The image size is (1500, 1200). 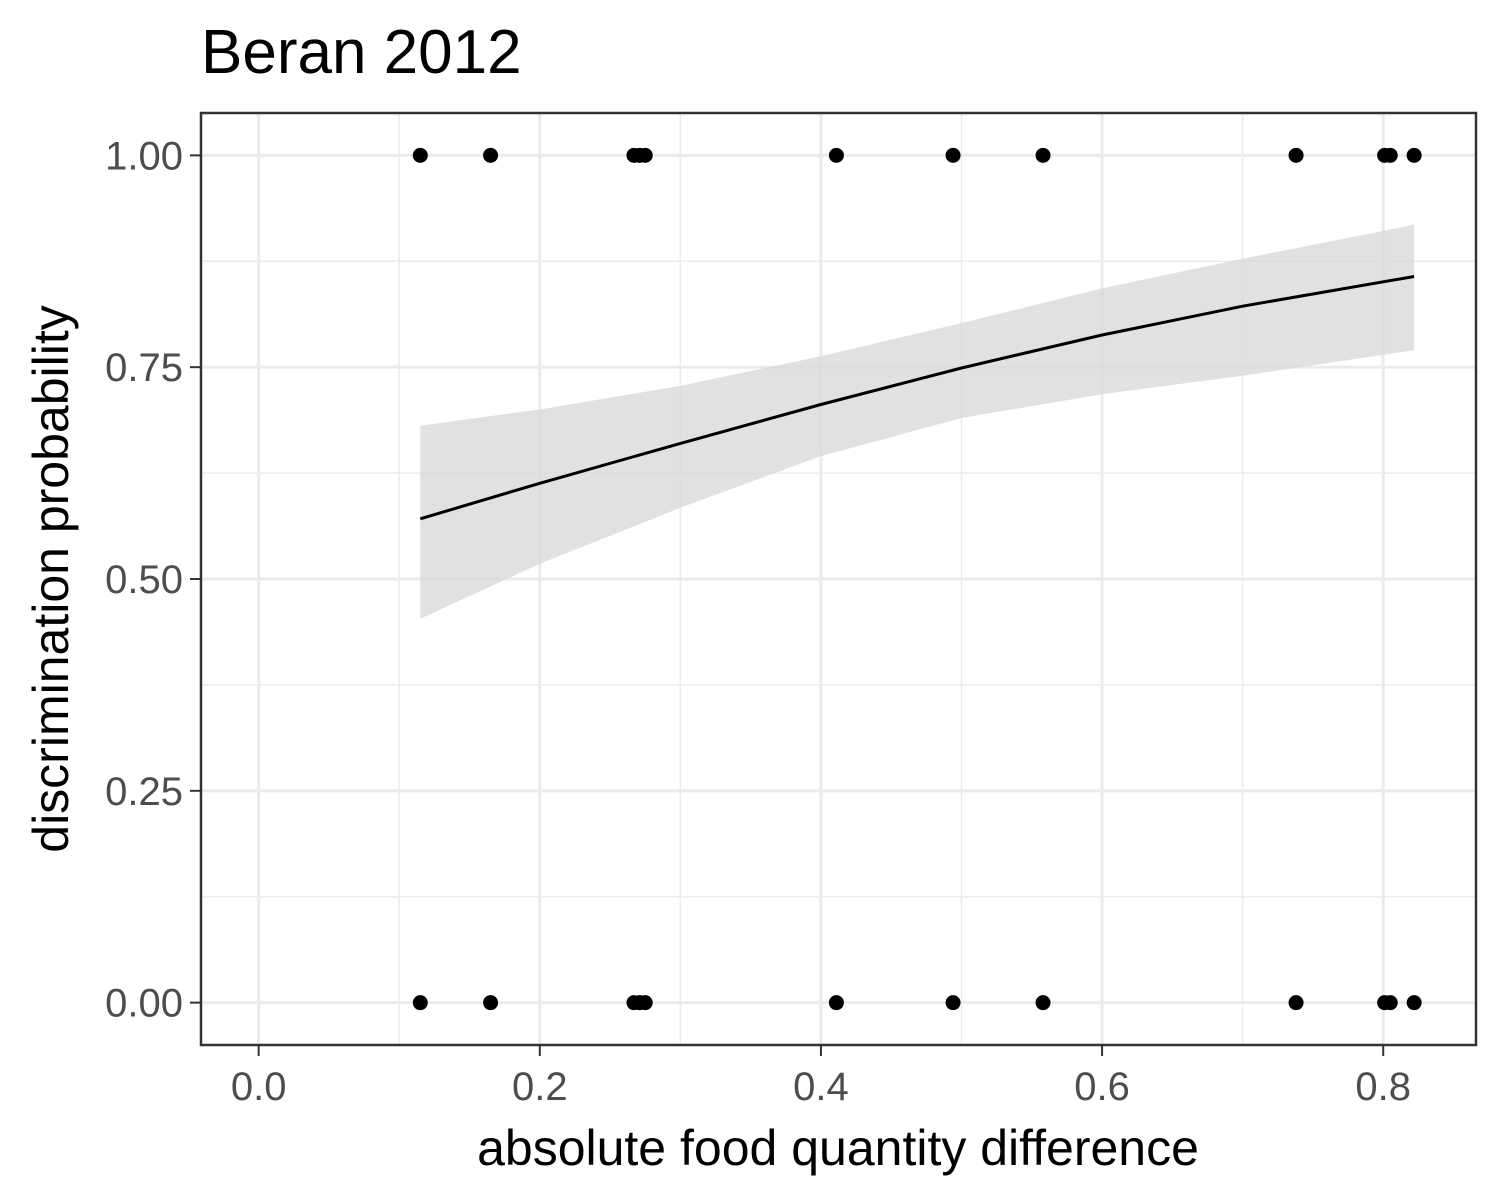 I want to click on y-tick-label: 0.00, so click(x=144, y=1004).